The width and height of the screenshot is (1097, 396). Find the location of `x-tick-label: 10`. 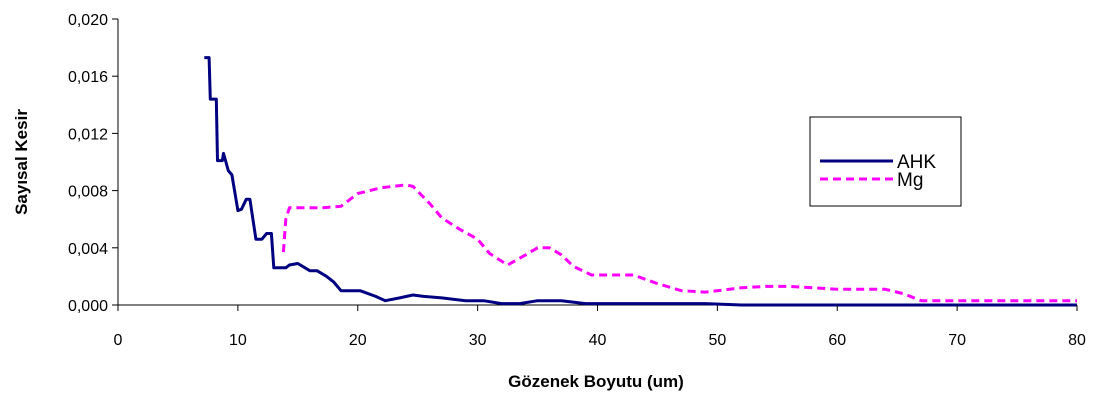

x-tick-label: 10 is located at coordinates (238, 340).